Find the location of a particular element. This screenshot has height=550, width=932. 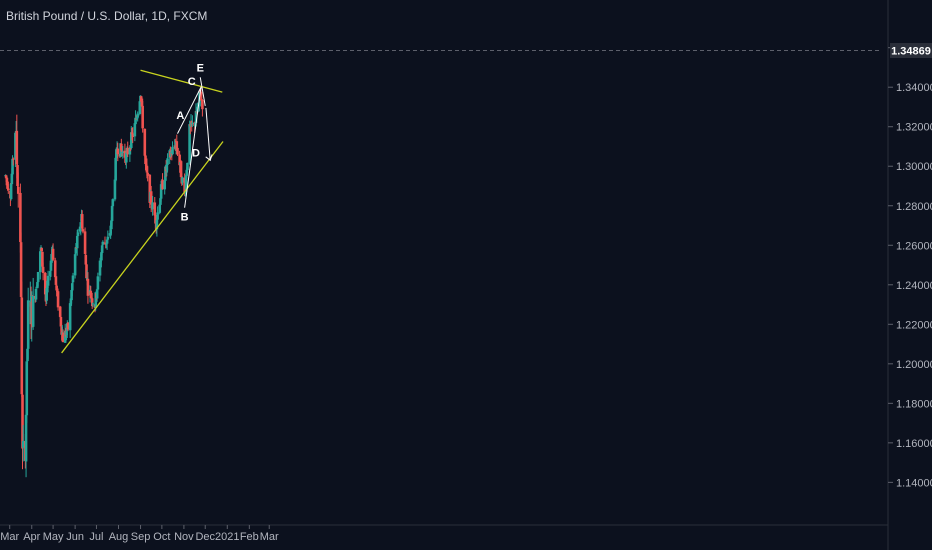

current-price-tag: 1.34869 is located at coordinates (911, 50).